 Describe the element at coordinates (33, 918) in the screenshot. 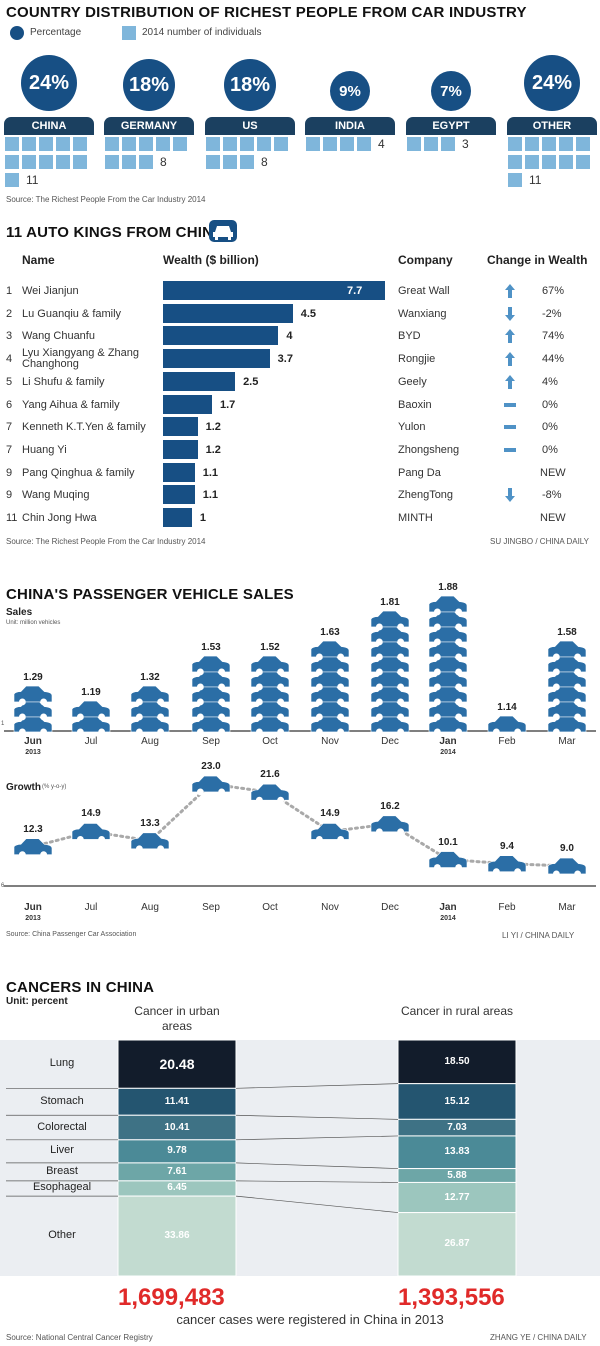

I see `month-year: 2013` at that location.